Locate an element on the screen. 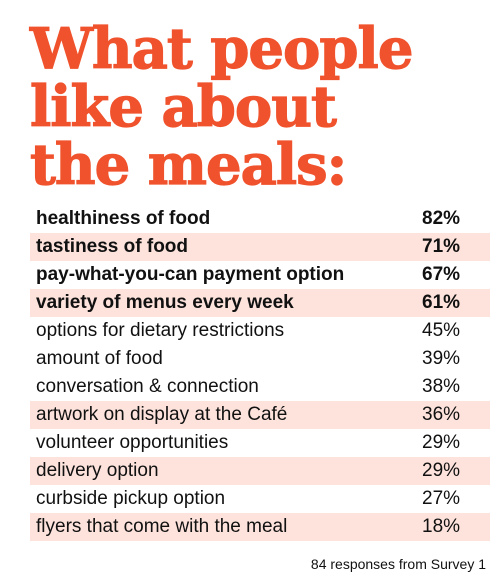  table-row: volunteer opportunities 29% is located at coordinates (260, 443).